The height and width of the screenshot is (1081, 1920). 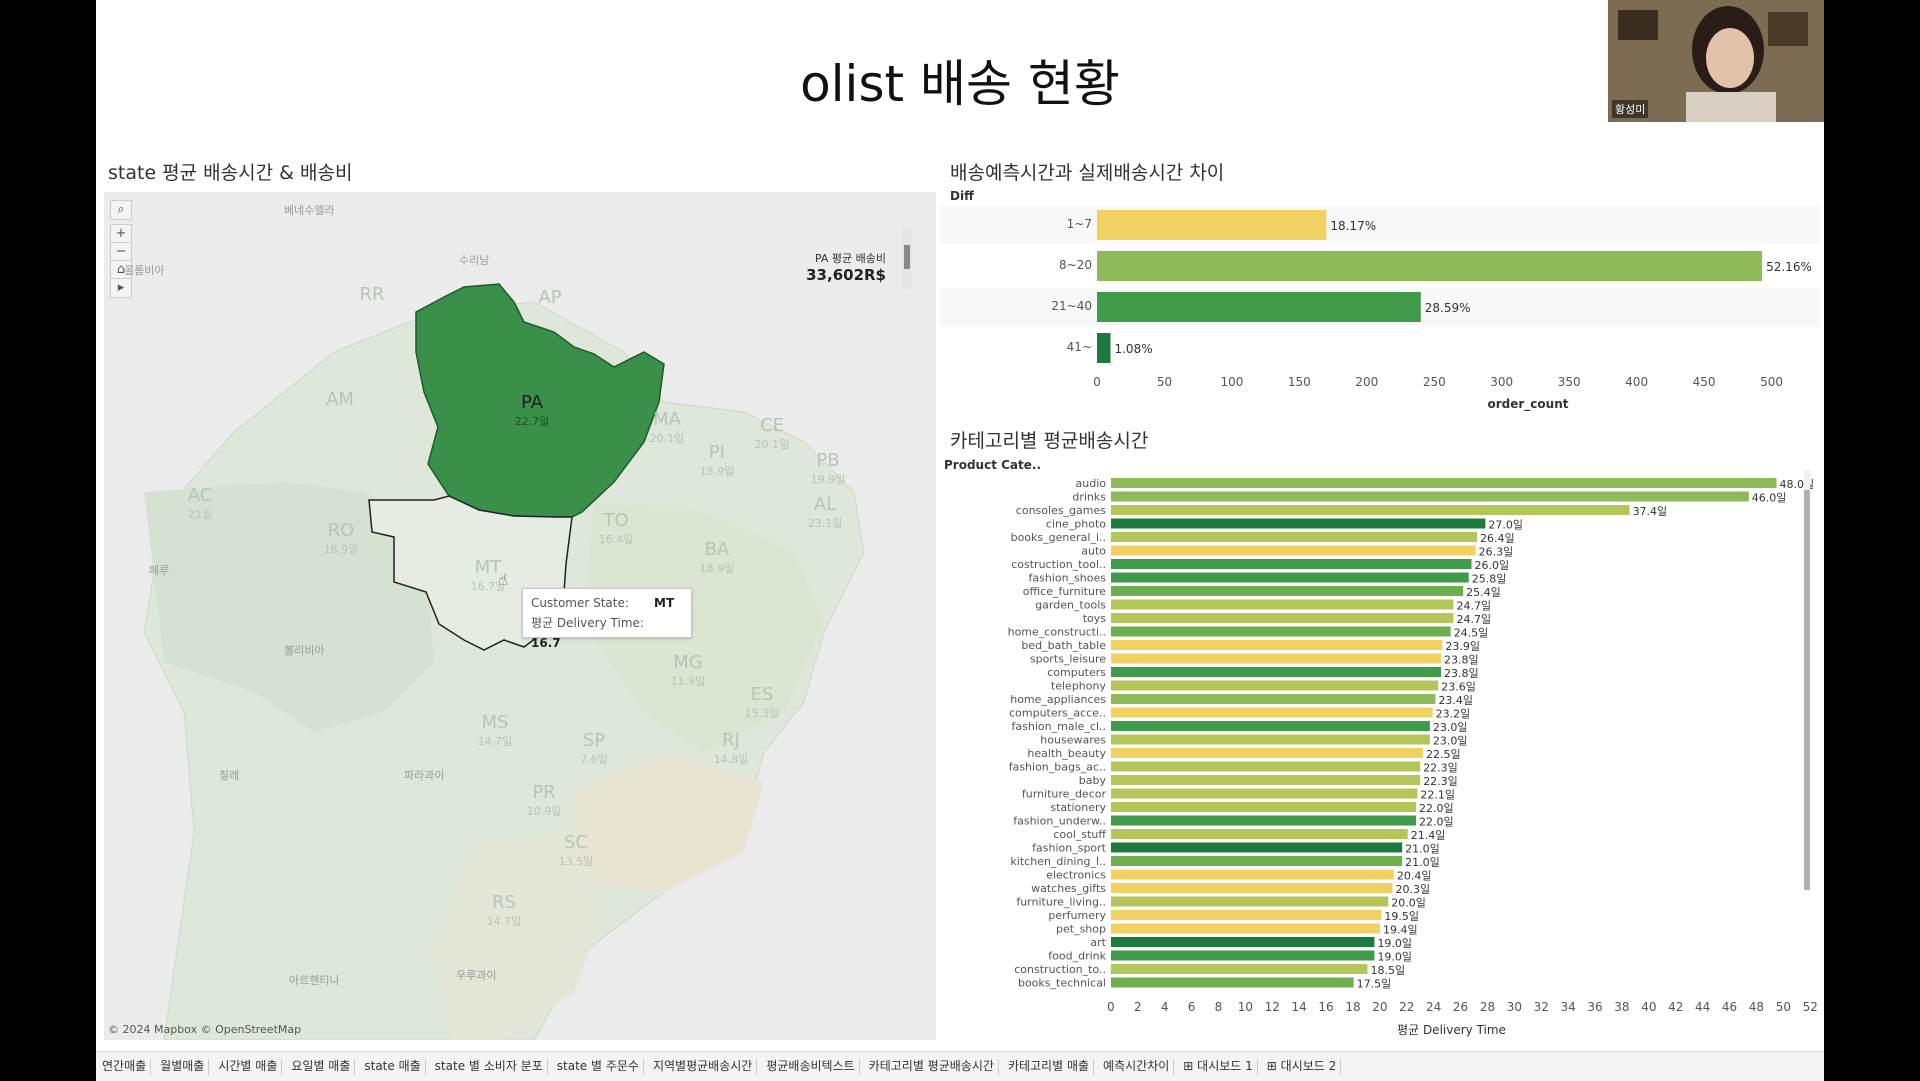 I want to click on diff-x-tick: 0, so click(x=1097, y=382).